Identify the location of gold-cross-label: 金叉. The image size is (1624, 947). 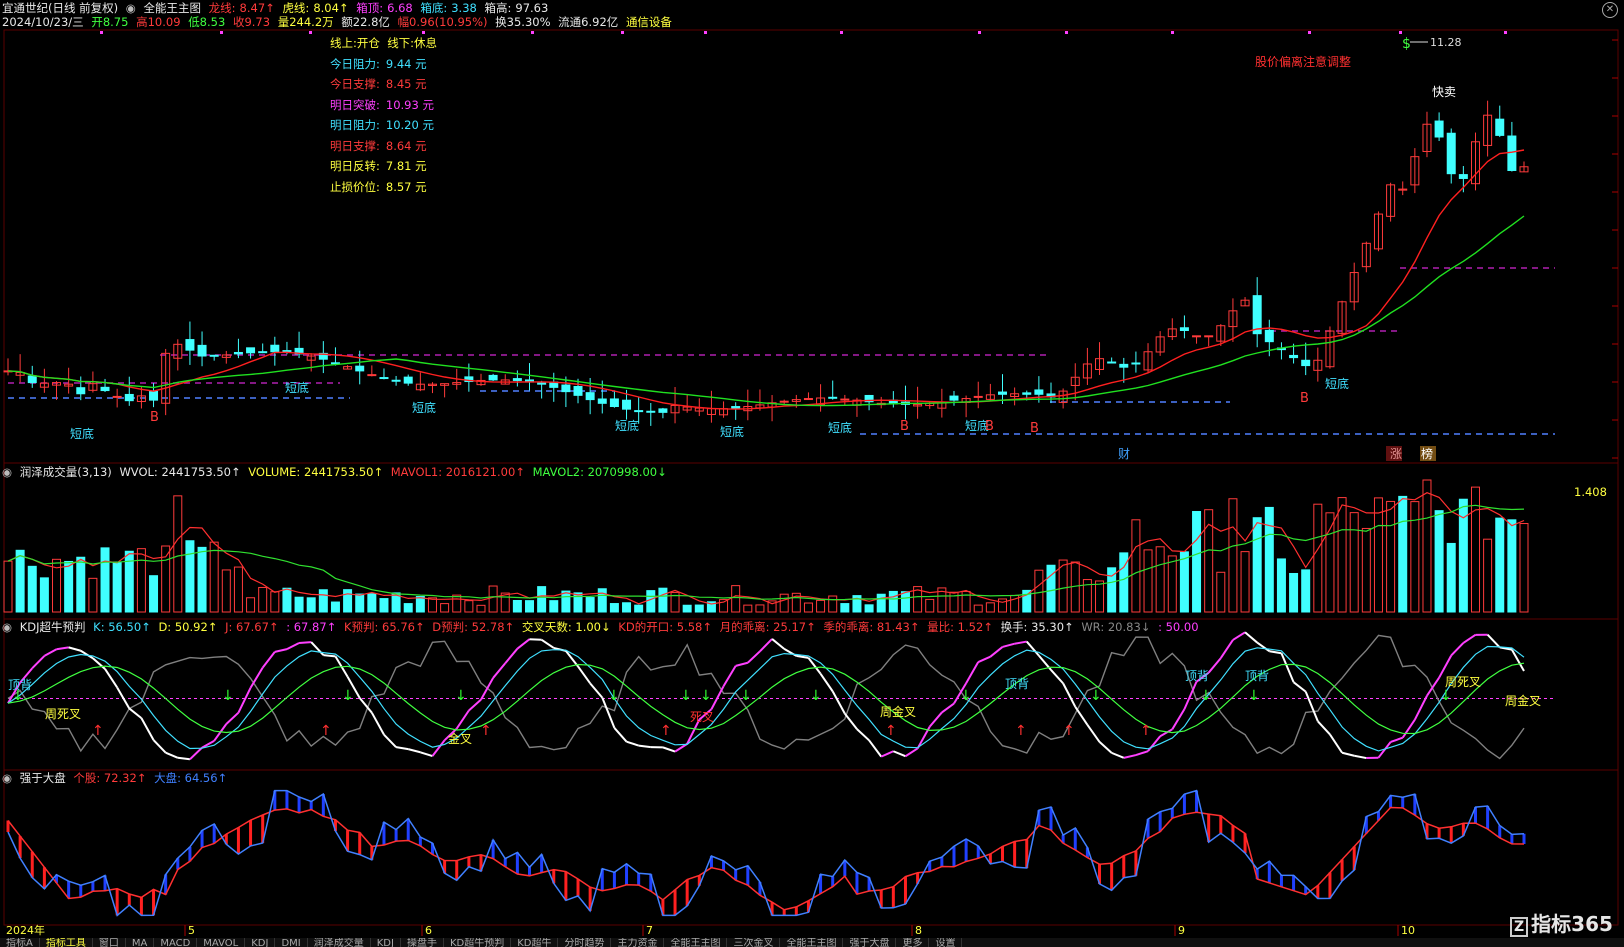
(460, 738).